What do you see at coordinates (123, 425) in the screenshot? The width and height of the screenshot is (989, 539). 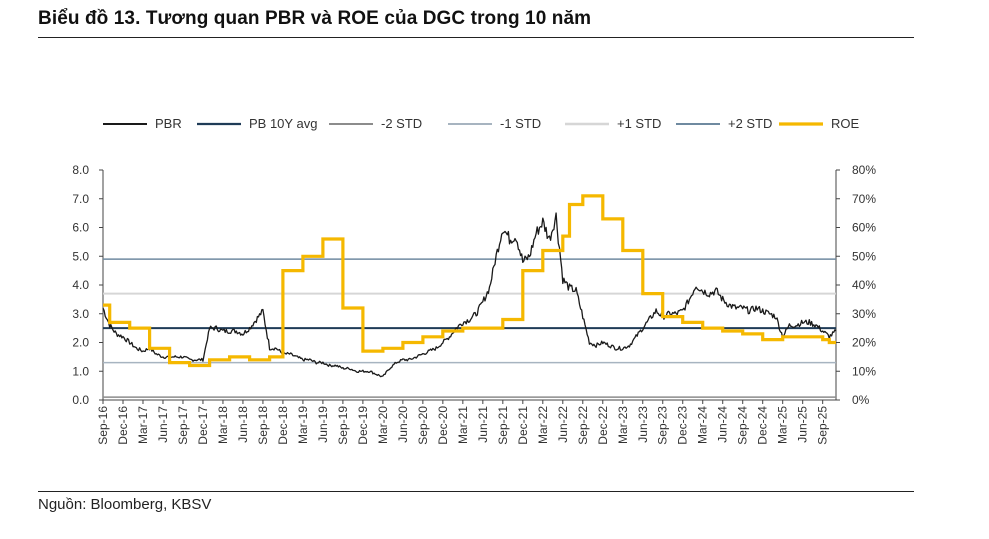 I see `x-tick-label: Dec-16` at bounding box center [123, 425].